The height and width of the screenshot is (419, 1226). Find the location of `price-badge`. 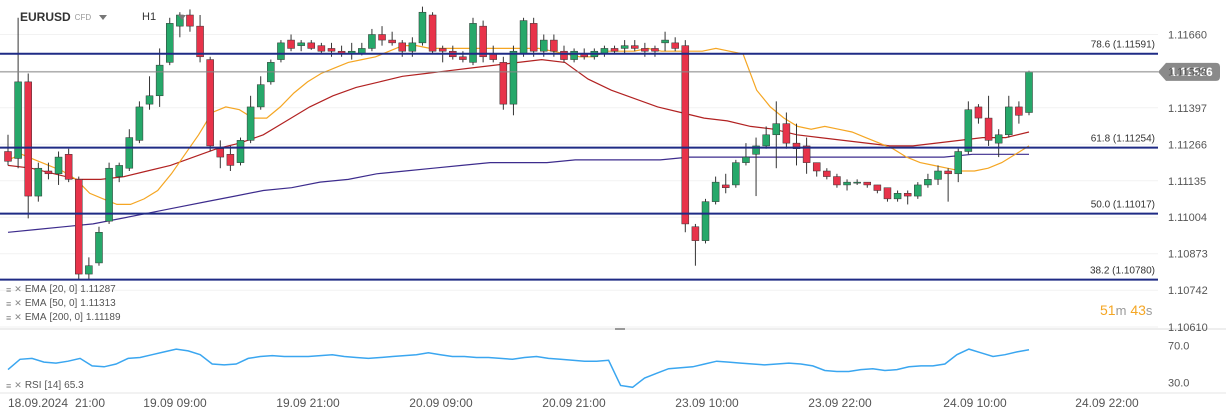

price-badge is located at coordinates (1189, 71).